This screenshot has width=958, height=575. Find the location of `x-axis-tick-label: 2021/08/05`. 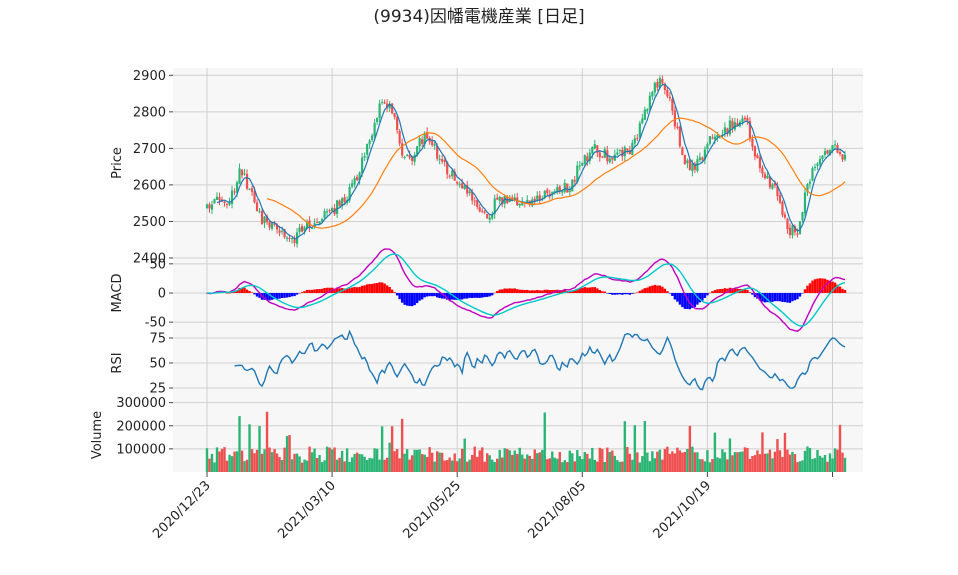

x-axis-tick-label: 2021/08/05 is located at coordinates (558, 510).